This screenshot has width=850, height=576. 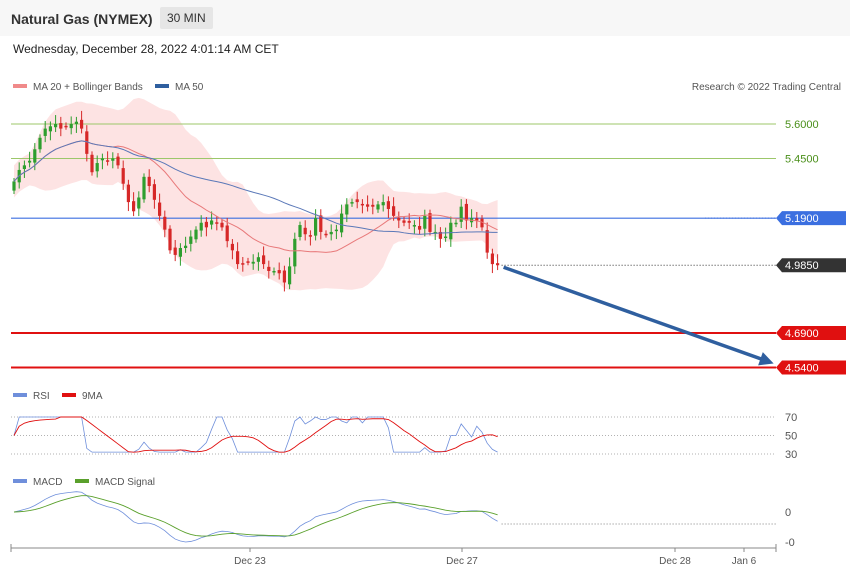 What do you see at coordinates (675, 561) in the screenshot?
I see `x-tick-label: Dec 28` at bounding box center [675, 561].